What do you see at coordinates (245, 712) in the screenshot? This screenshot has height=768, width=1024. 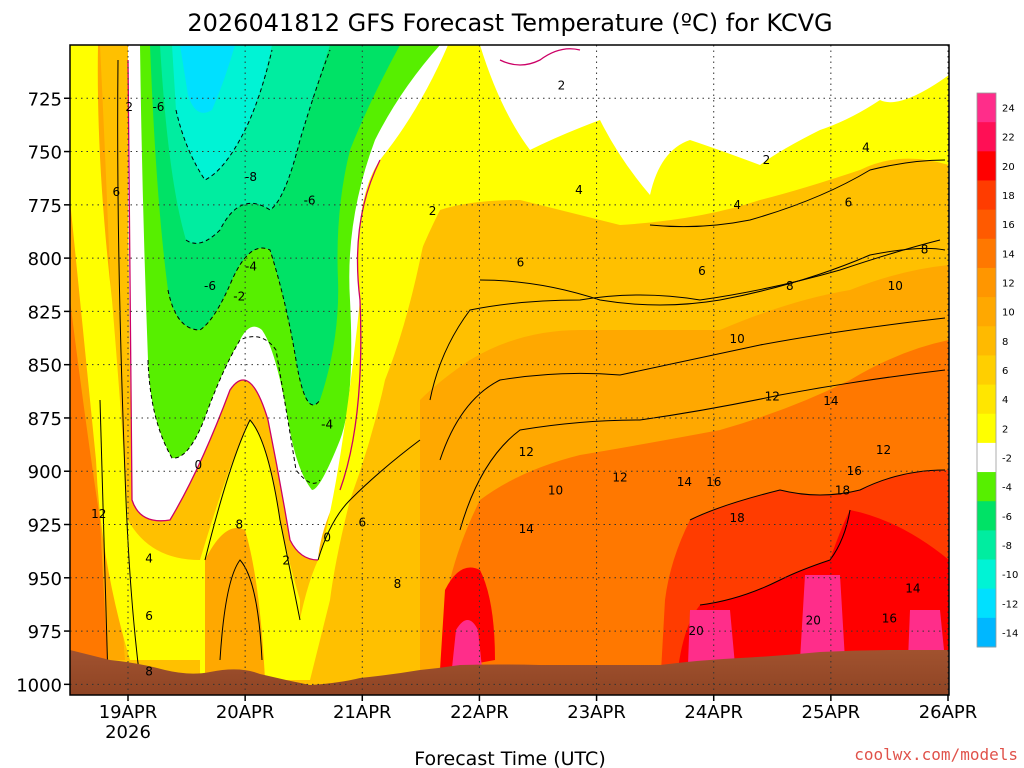 I see `x-tick-label: 20APR` at bounding box center [245, 712].